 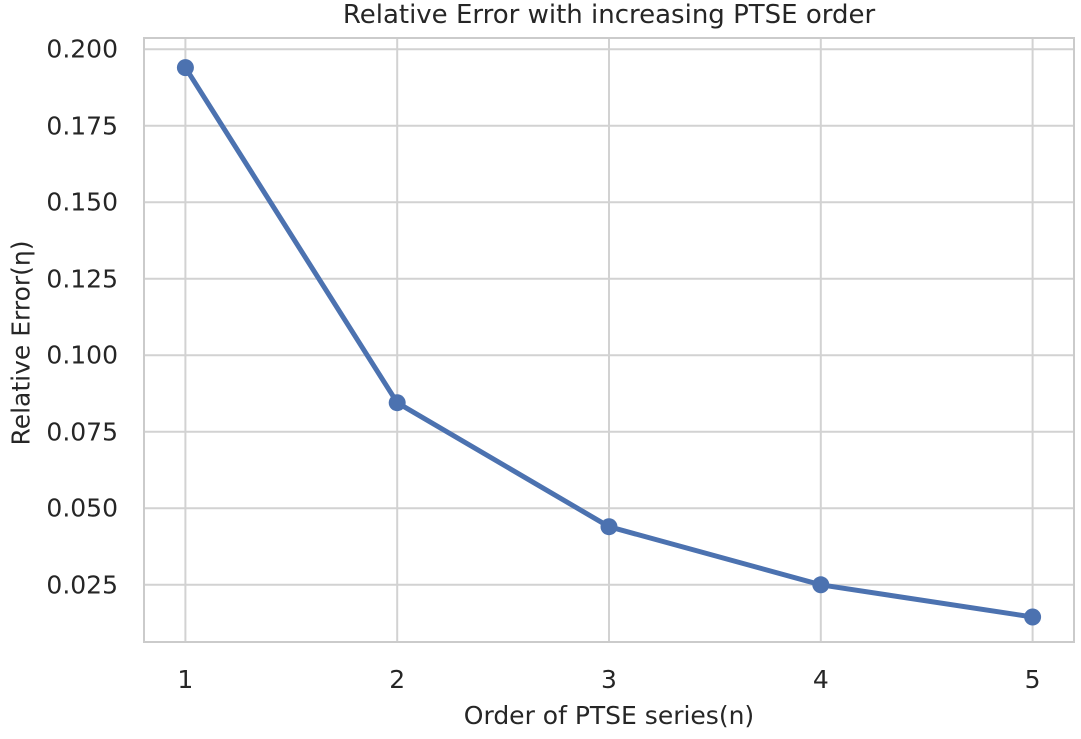 What do you see at coordinates (609, 679) in the screenshot?
I see `x-tick-label: 3` at bounding box center [609, 679].